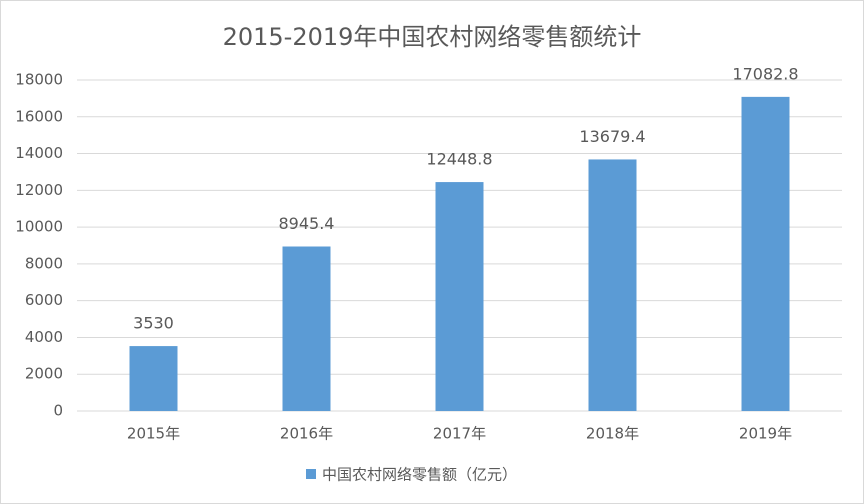  Describe the element at coordinates (39, 227) in the screenshot. I see `y-tick-label: 10000` at that location.